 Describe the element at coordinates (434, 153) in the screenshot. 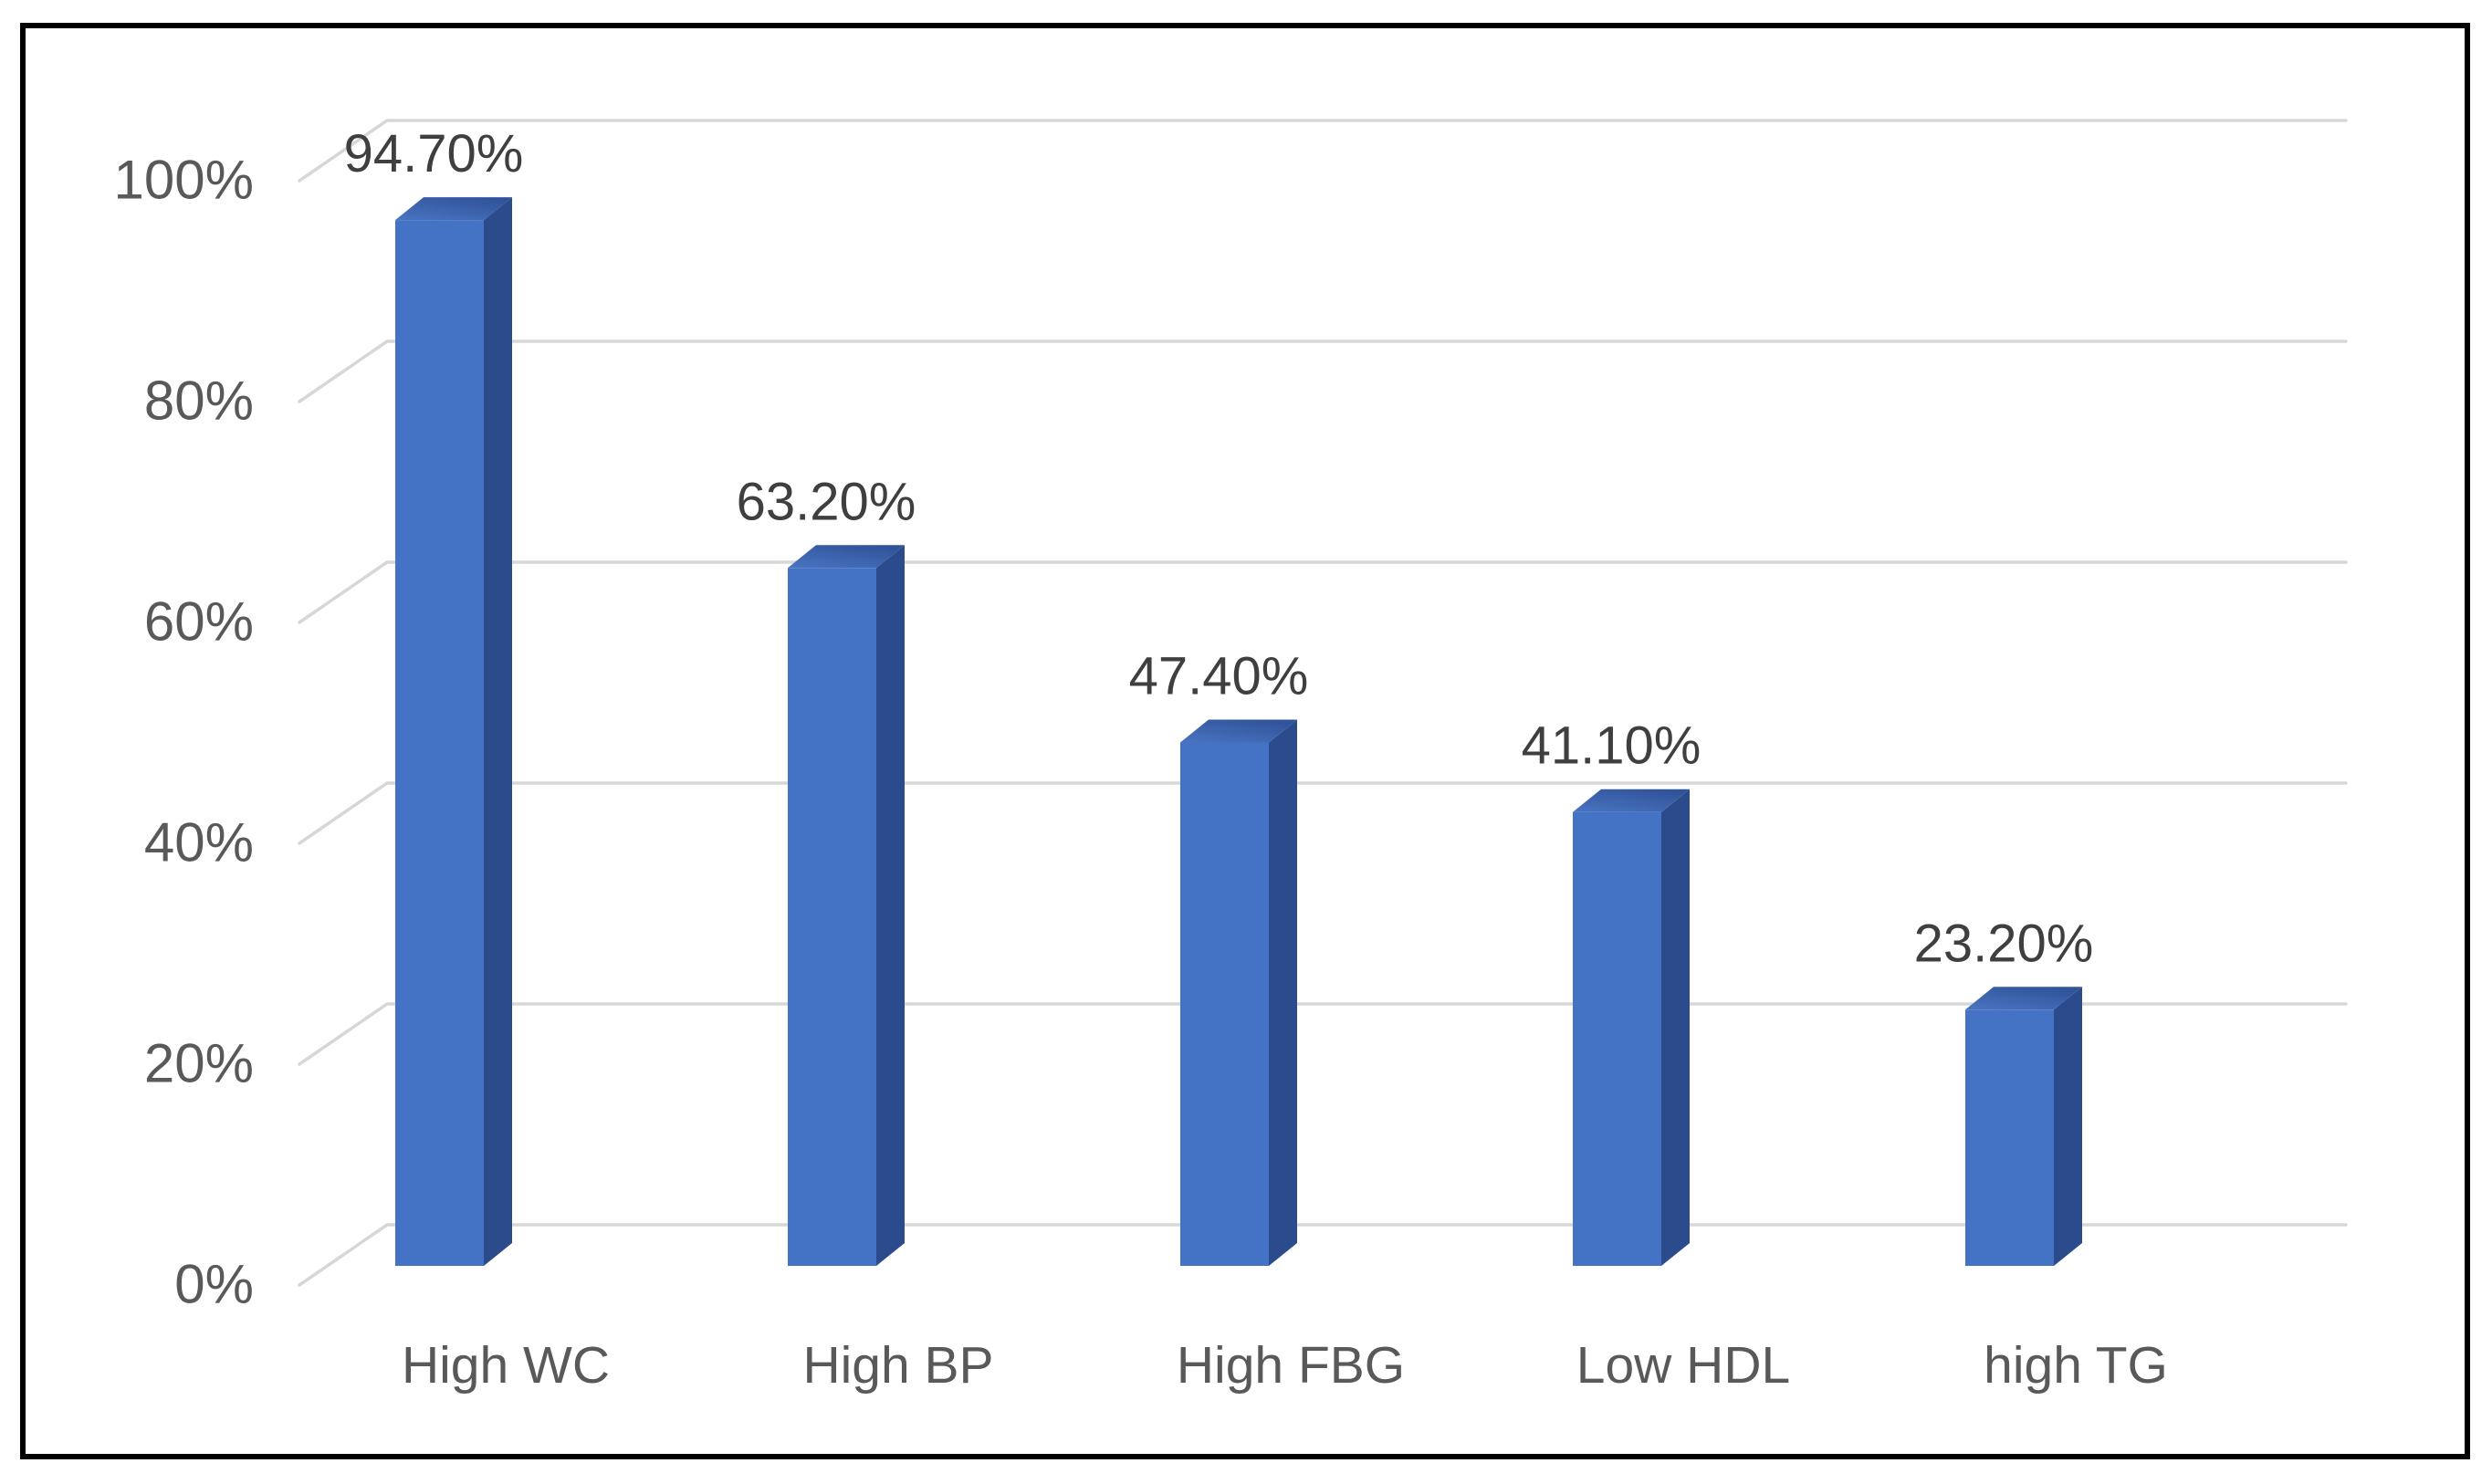

I see `data-label-high-wc: 94.70%` at that location.